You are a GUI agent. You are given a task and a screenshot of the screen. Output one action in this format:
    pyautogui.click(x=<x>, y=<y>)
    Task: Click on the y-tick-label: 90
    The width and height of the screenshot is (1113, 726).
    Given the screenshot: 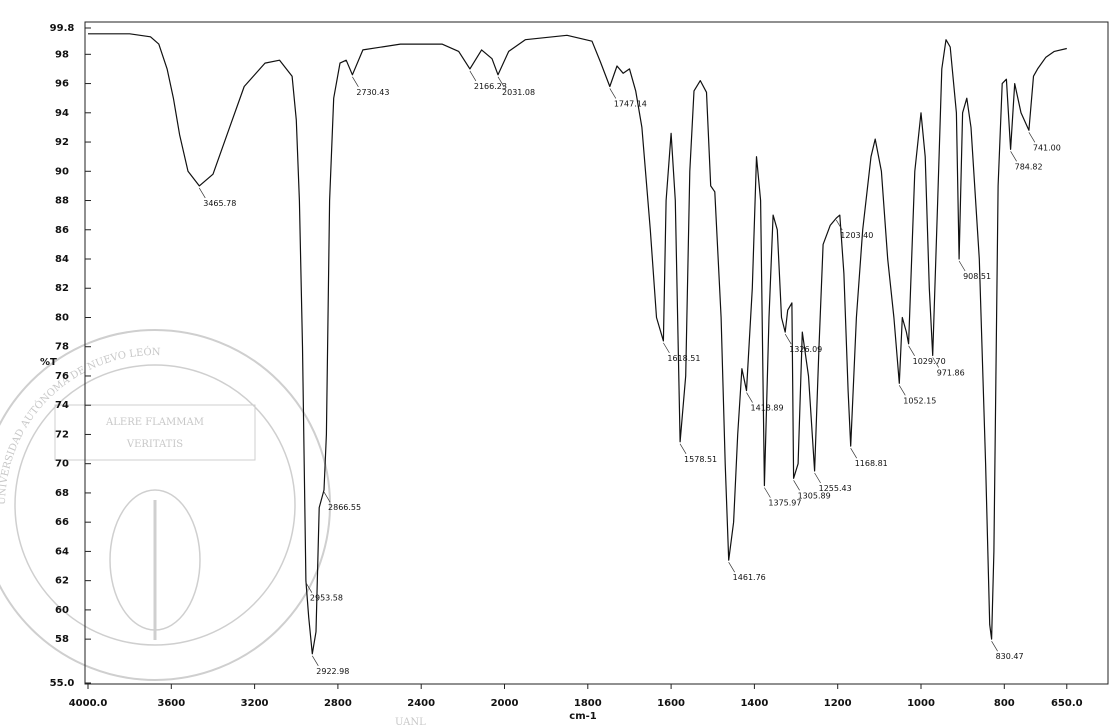 What is the action you would take?
    pyautogui.click(x=62, y=171)
    